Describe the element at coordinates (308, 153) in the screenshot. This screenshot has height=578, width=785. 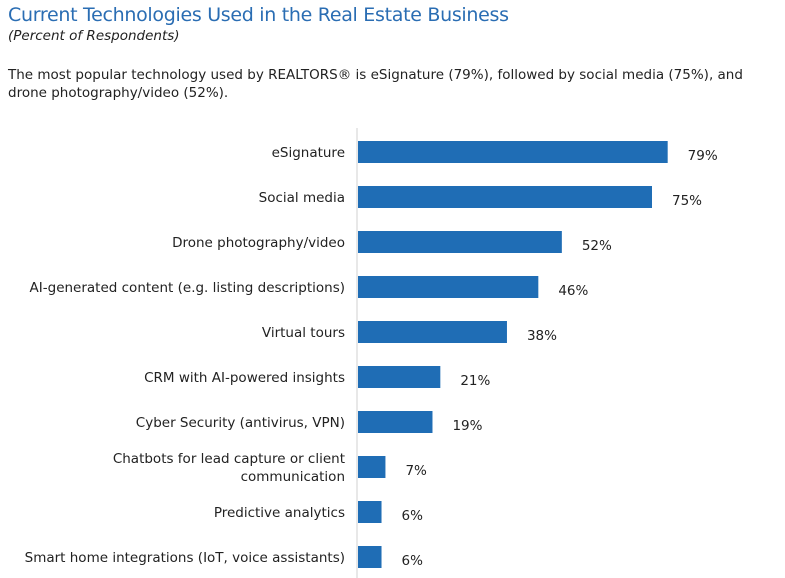
I see `category-label: eSignature` at that location.